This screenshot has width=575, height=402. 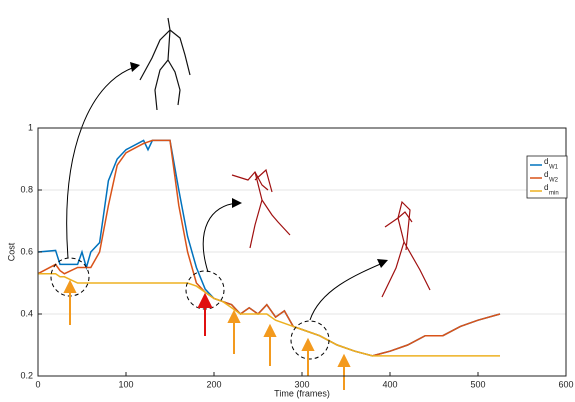 I want to click on skeleton-black, so click(x=165, y=64).